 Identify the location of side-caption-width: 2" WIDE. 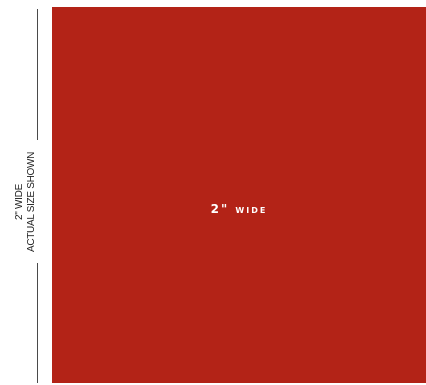
(19, 202).